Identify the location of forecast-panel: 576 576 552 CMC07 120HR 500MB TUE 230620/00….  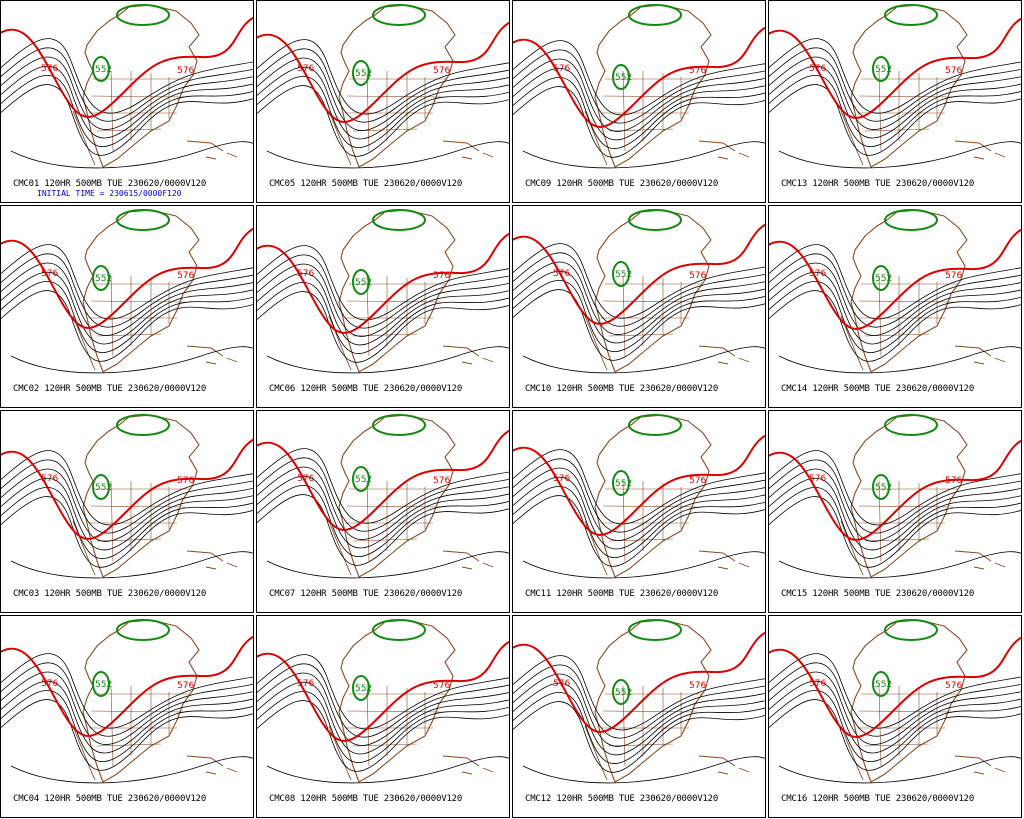
(383, 511).